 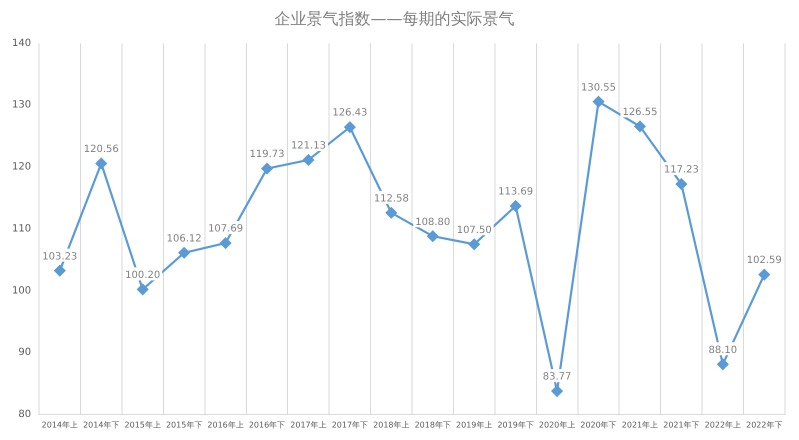 I want to click on x-tick-label: 2016年上, so click(x=225, y=425).